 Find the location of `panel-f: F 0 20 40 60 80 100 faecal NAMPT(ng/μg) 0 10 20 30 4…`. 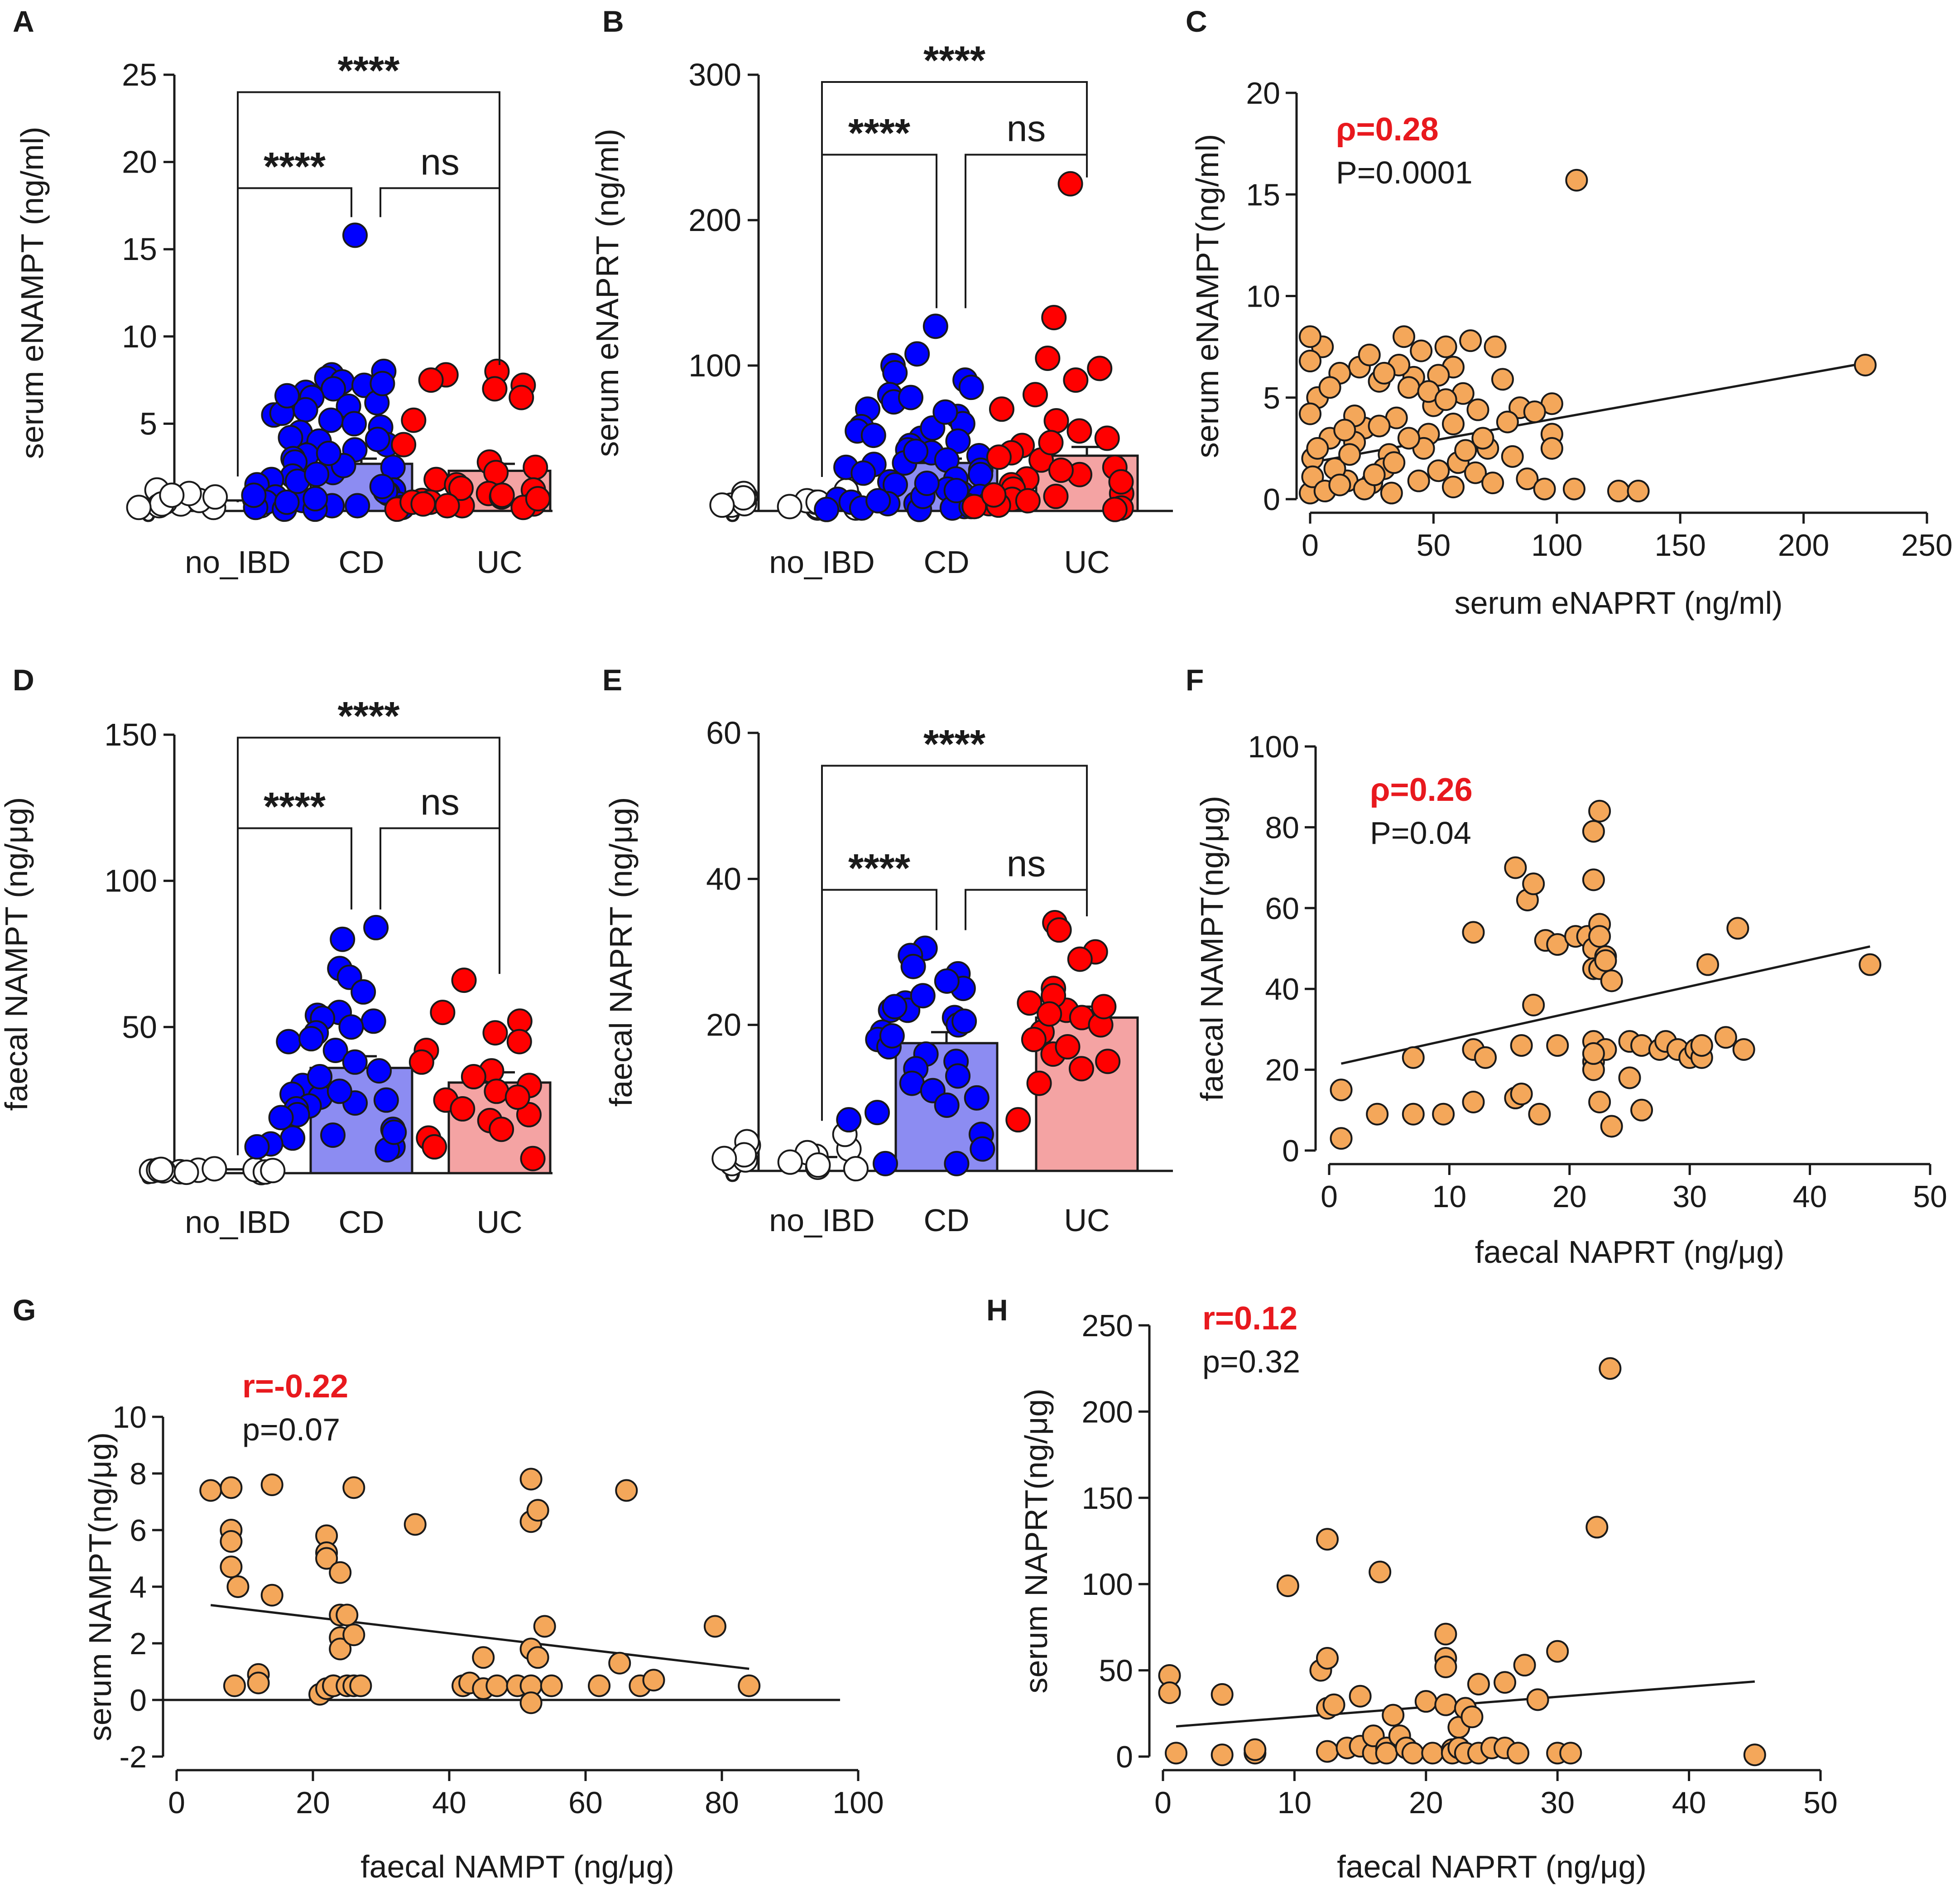

panel-f: F 0 20 40 60 80 100 faecal NAMPT(ng/μg) 0 10 20 30 4… is located at coordinates (1566, 966).